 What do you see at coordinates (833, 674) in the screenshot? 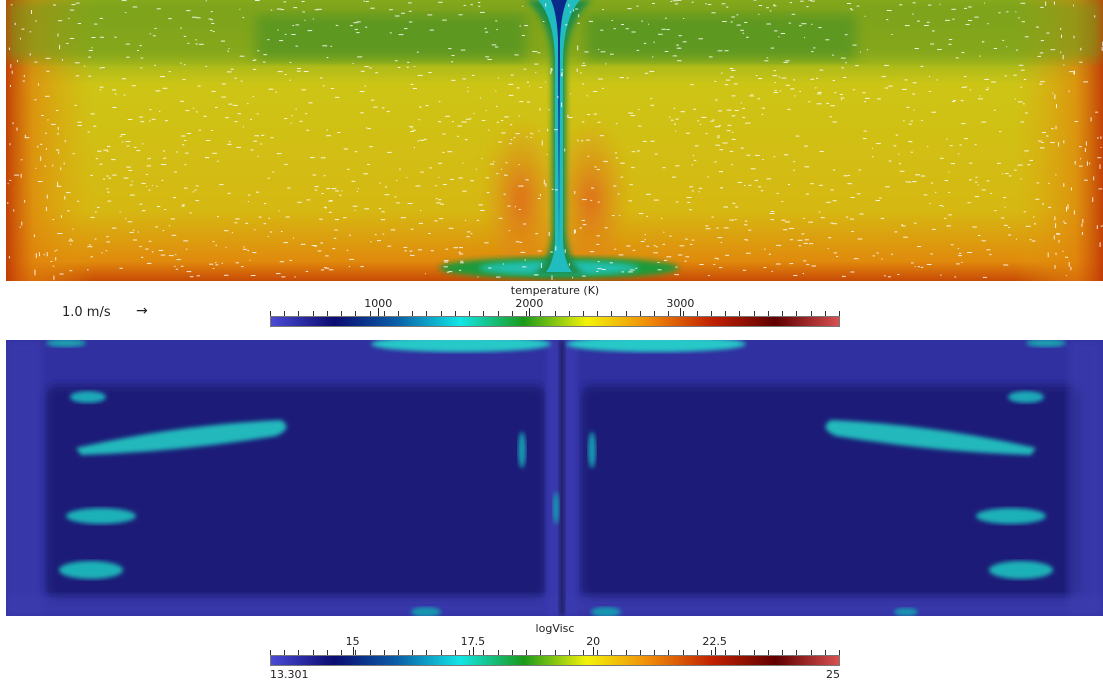
I see `viscosity-max-label: 25` at bounding box center [833, 674].